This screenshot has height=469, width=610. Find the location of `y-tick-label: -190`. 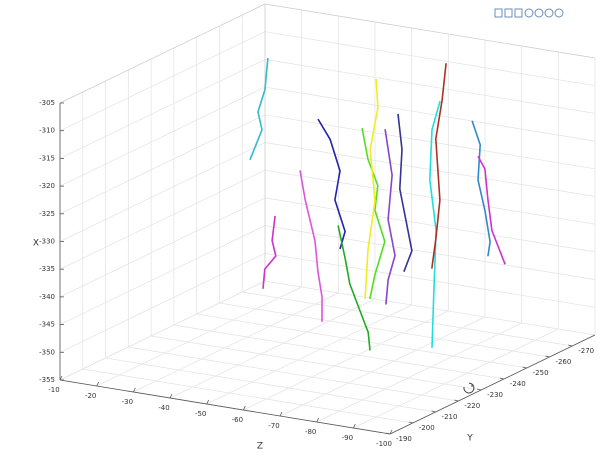

y-tick-label: -190 is located at coordinates (404, 439).